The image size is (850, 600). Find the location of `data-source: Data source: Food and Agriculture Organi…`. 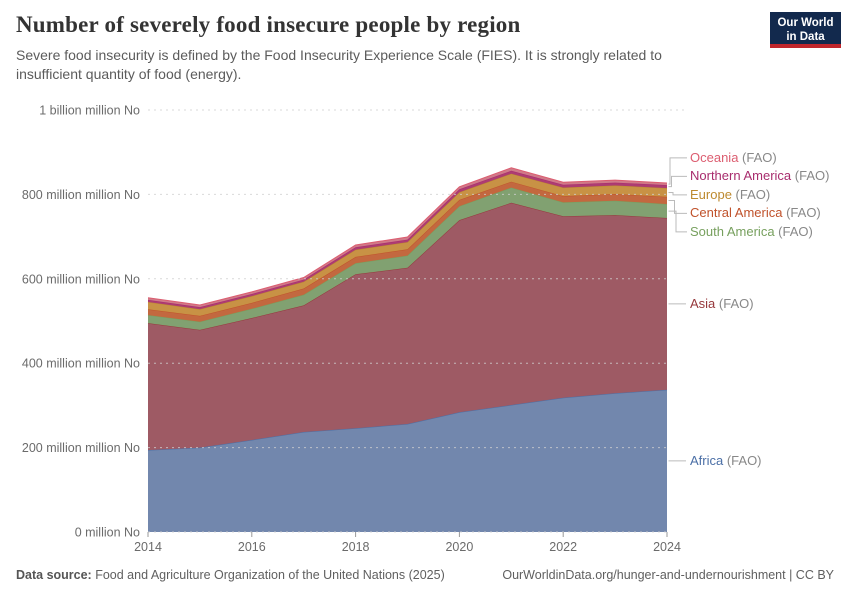

data-source: Data source: Food and Agriculture Organi… is located at coordinates (230, 575).